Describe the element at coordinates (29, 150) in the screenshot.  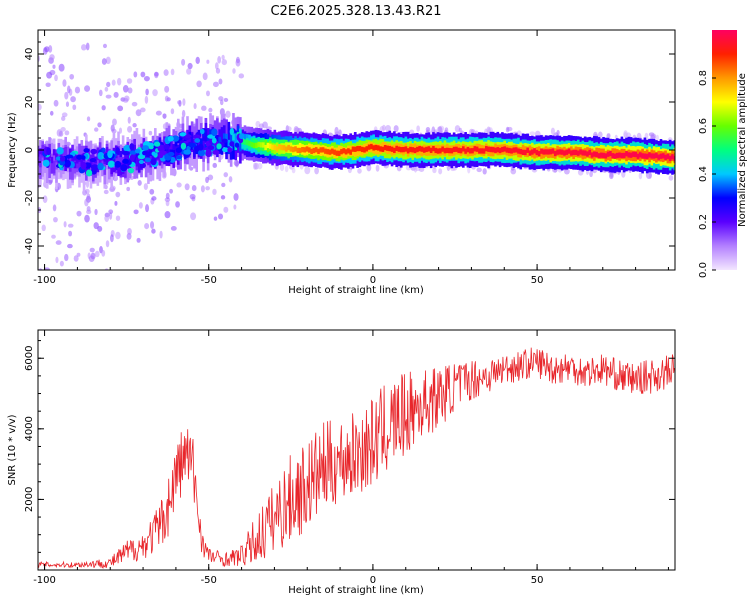
I see `spectrogram-y-tick-label-2: 0` at that location.